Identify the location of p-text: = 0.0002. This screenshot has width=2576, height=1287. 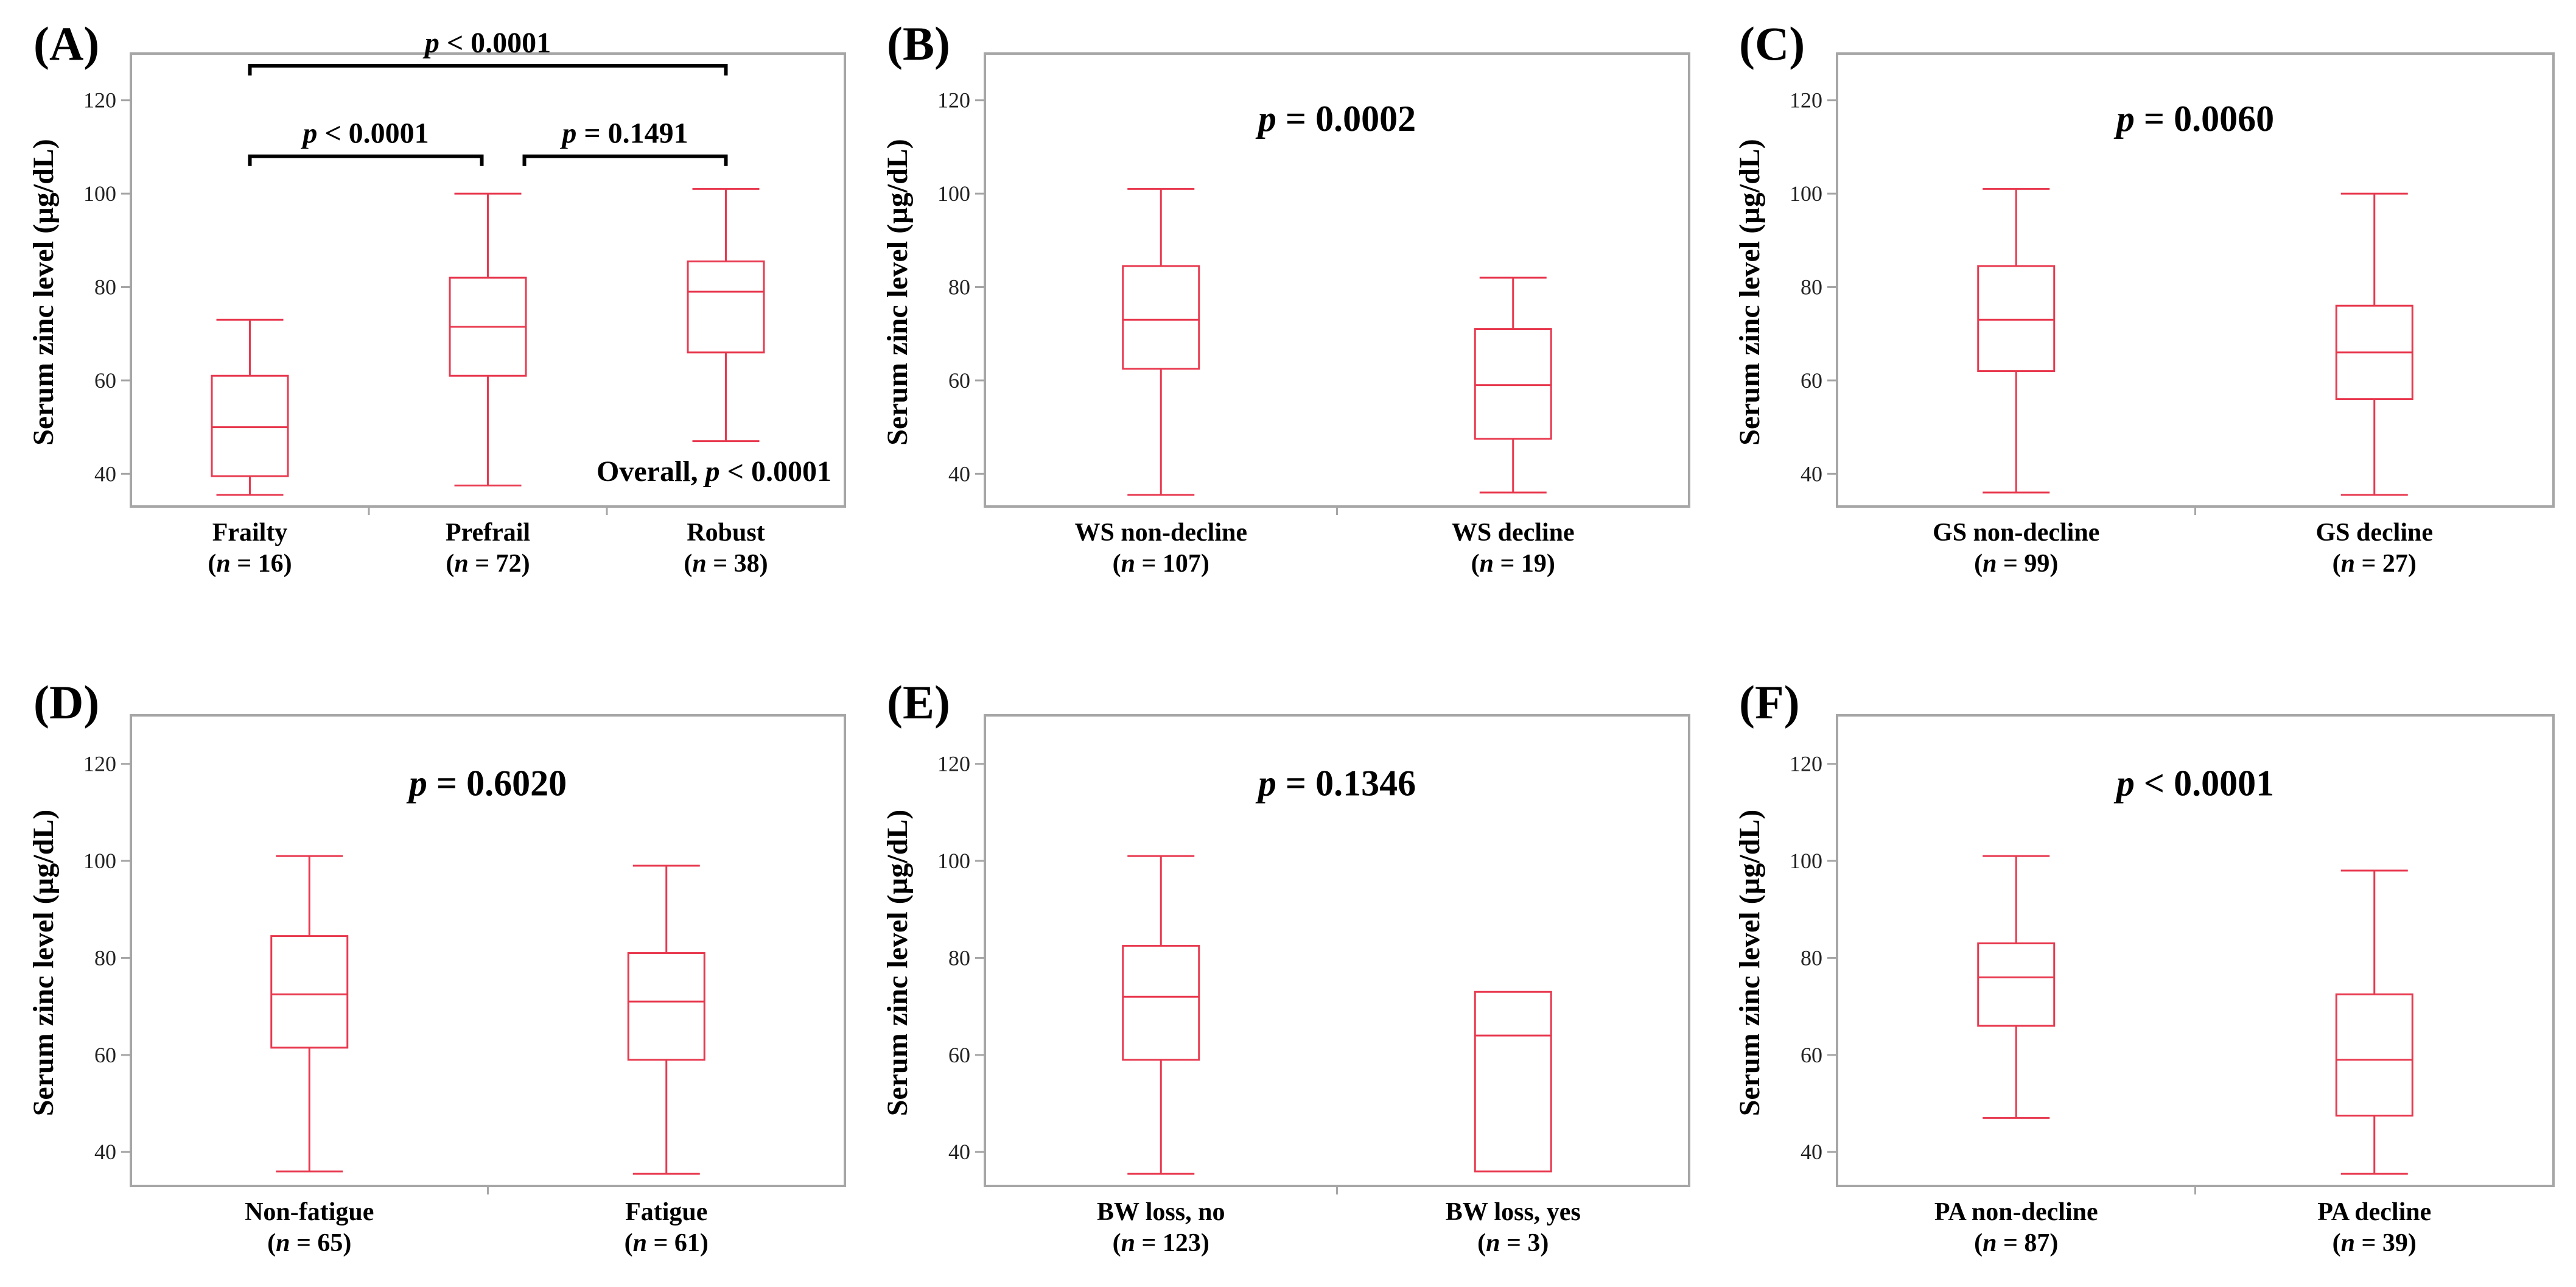
(1346, 119).